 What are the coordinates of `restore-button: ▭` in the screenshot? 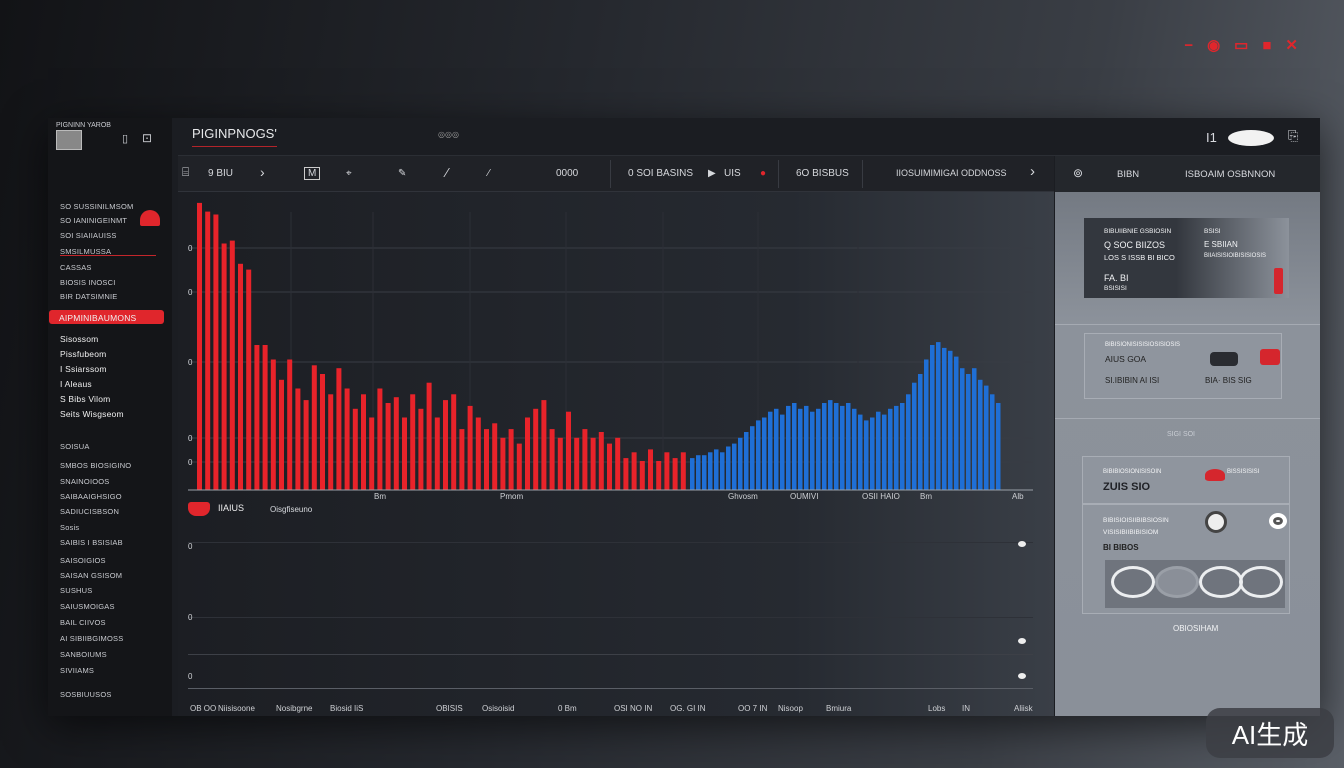 It's located at (1241, 45).